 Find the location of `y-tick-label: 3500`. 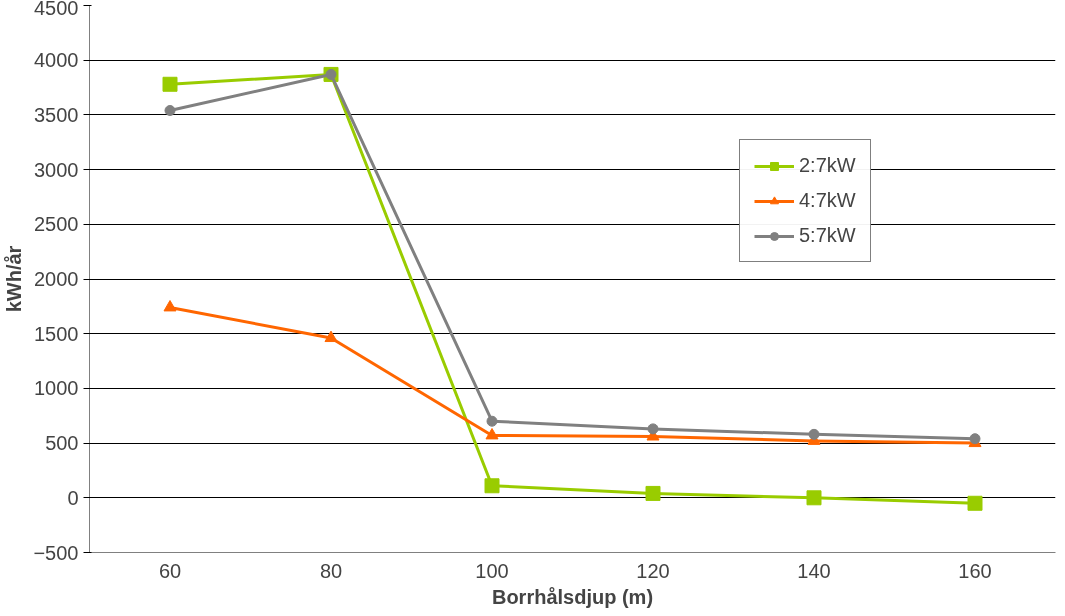

y-tick-label: 3500 is located at coordinates (56, 114).